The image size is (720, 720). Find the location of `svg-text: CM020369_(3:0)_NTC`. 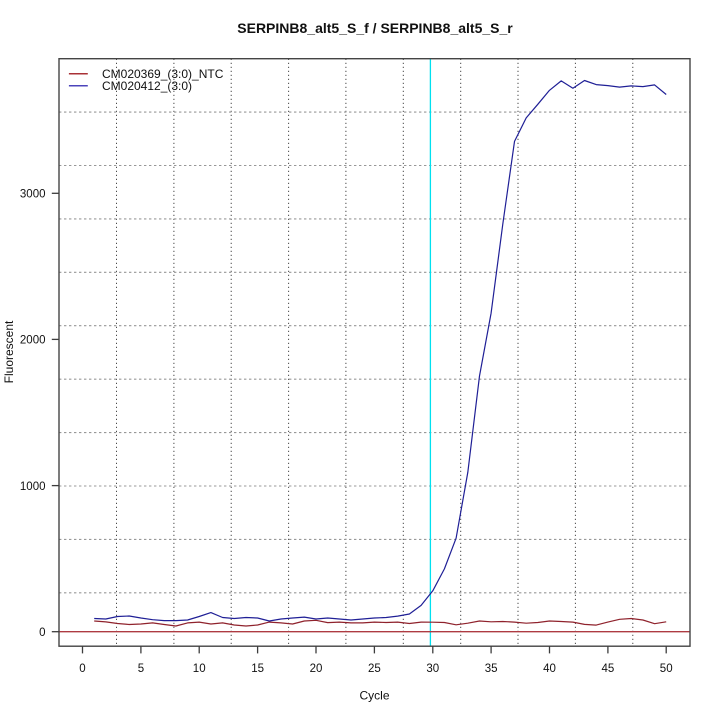

svg-text: CM020369_(3:0)_NTC is located at coordinates (163, 74).